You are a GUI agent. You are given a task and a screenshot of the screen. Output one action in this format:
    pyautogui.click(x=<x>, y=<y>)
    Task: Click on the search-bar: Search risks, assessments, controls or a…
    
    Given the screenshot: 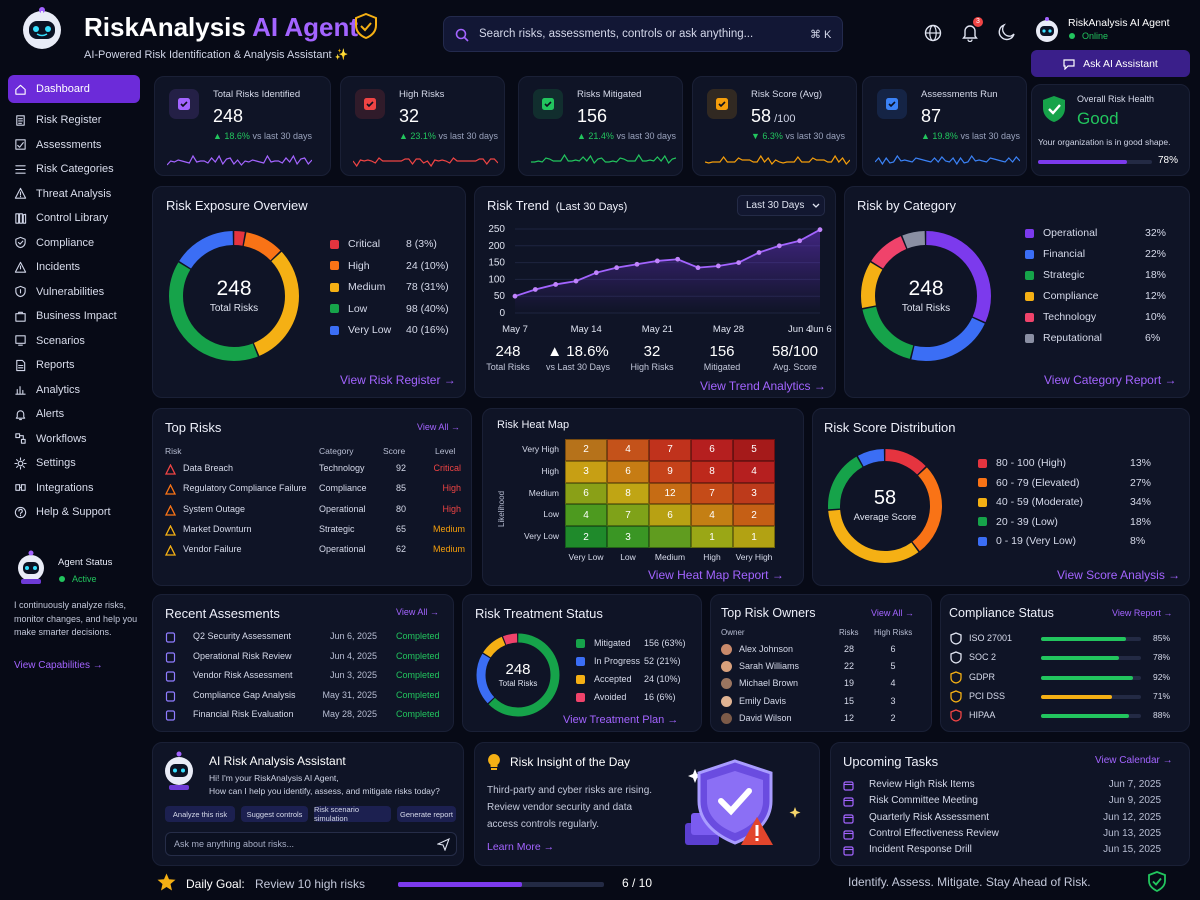 What is the action you would take?
    pyautogui.click(x=643, y=34)
    